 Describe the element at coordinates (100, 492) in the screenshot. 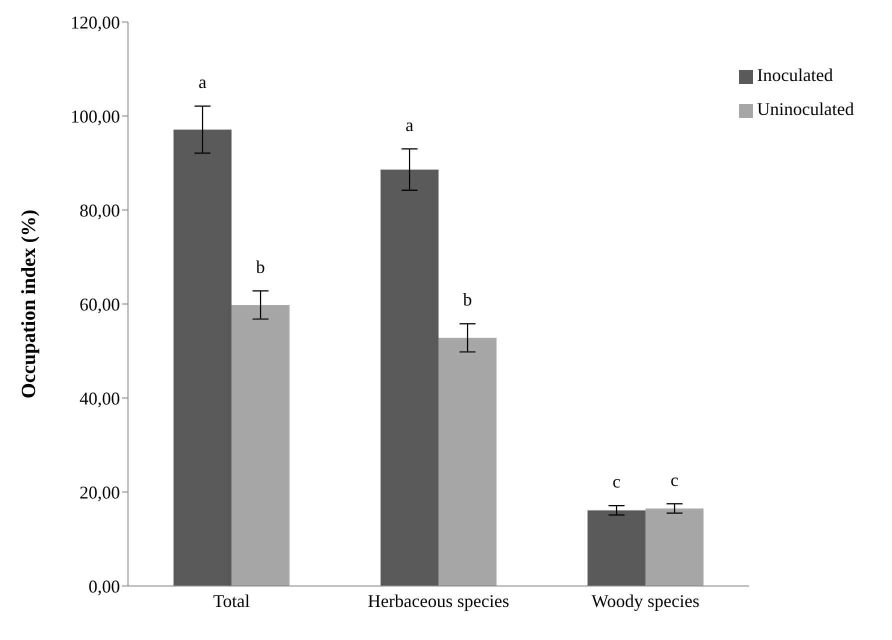

I see `y-tick-label: 20,00` at that location.